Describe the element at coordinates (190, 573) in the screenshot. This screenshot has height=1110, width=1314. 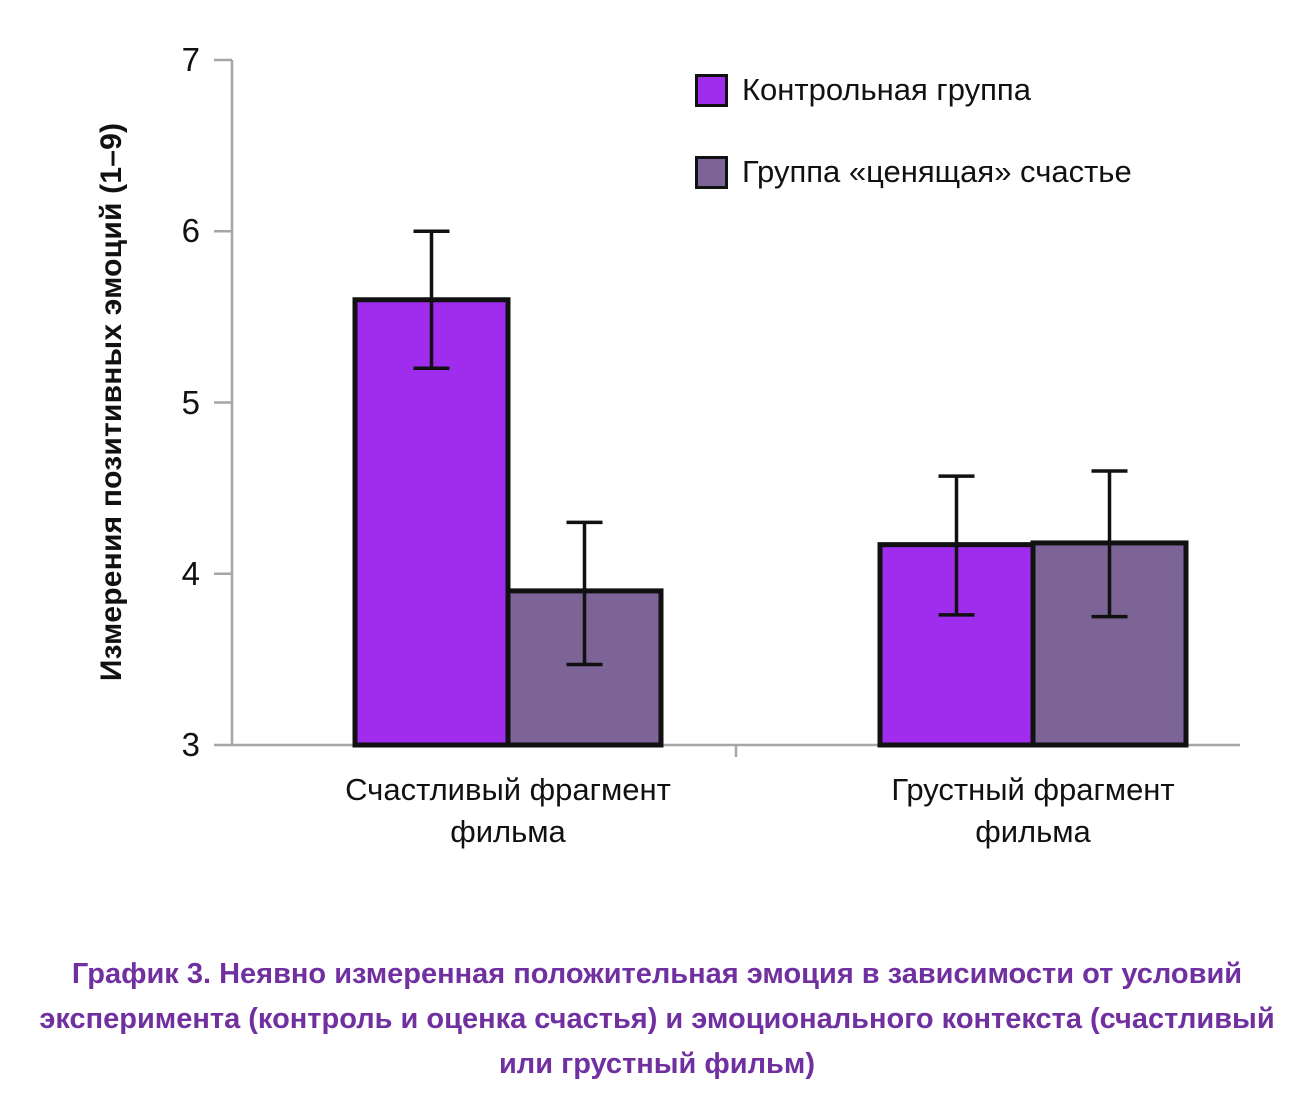
I see `y-tick-label: 4` at that location.